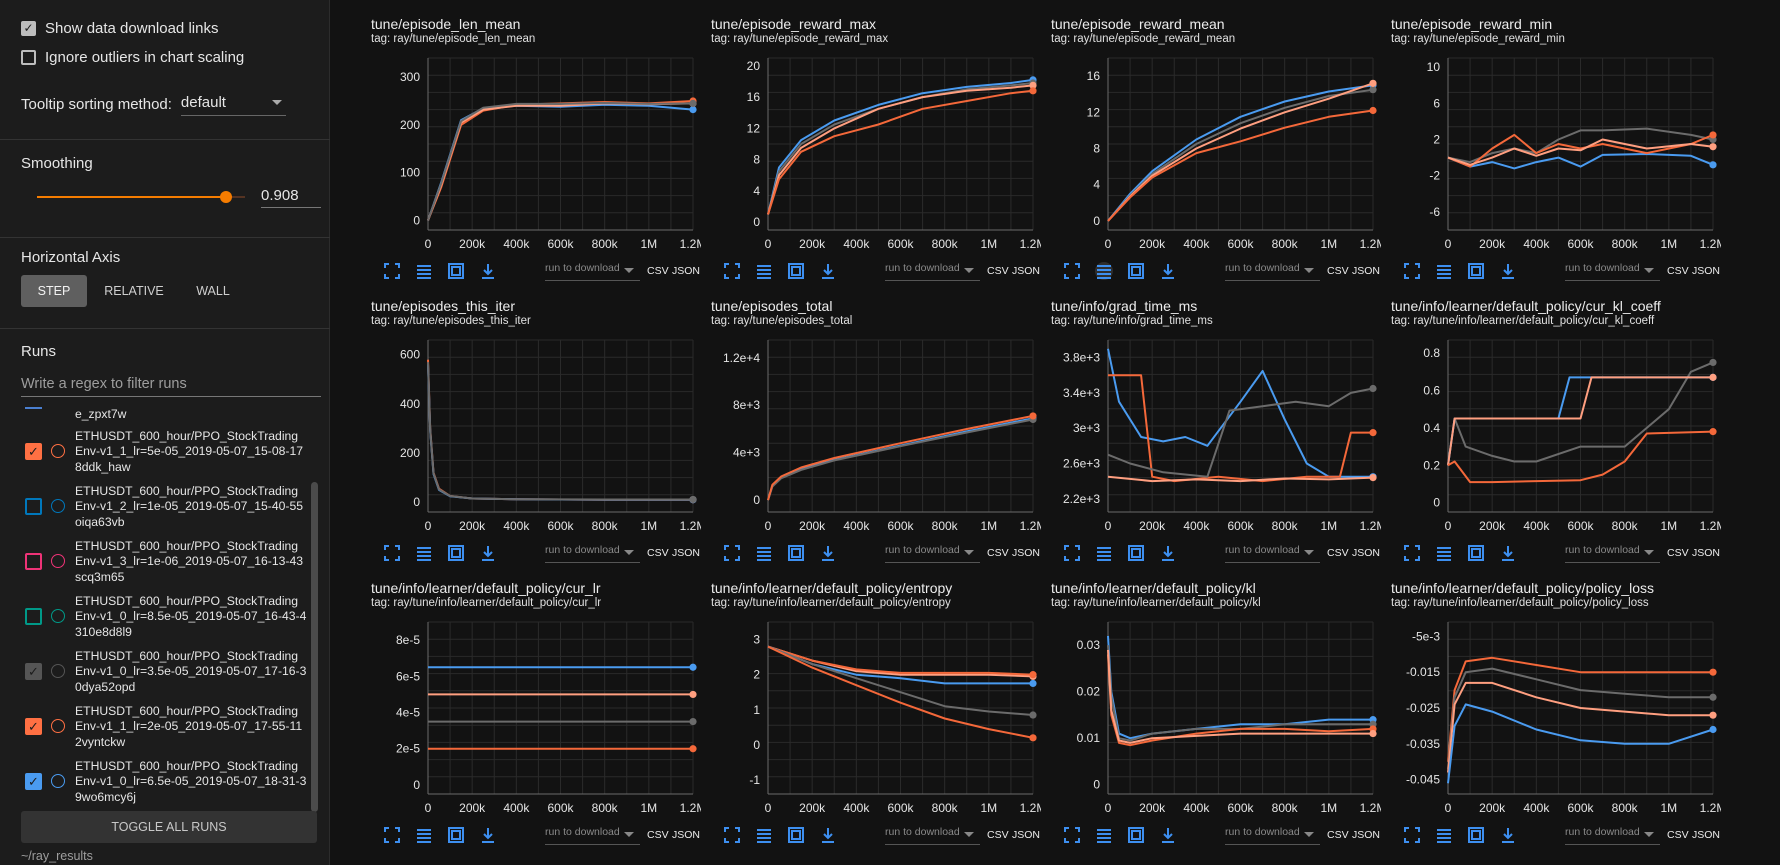 The height and width of the screenshot is (865, 1780). Describe the element at coordinates (291, 197) in the screenshot. I see `smoothing-value-input: 0.908` at that location.